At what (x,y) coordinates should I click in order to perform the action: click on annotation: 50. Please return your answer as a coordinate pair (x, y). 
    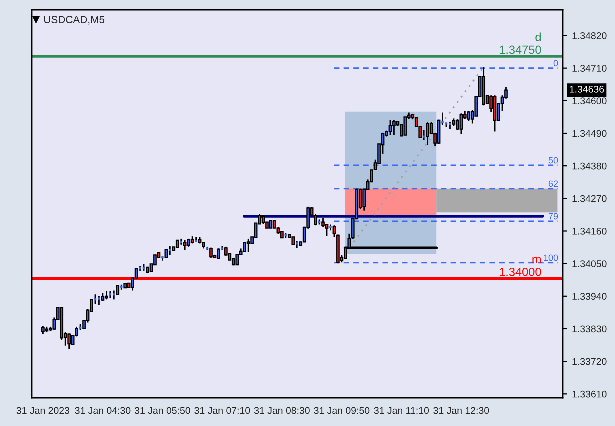
    Looking at the image, I should click on (553, 160).